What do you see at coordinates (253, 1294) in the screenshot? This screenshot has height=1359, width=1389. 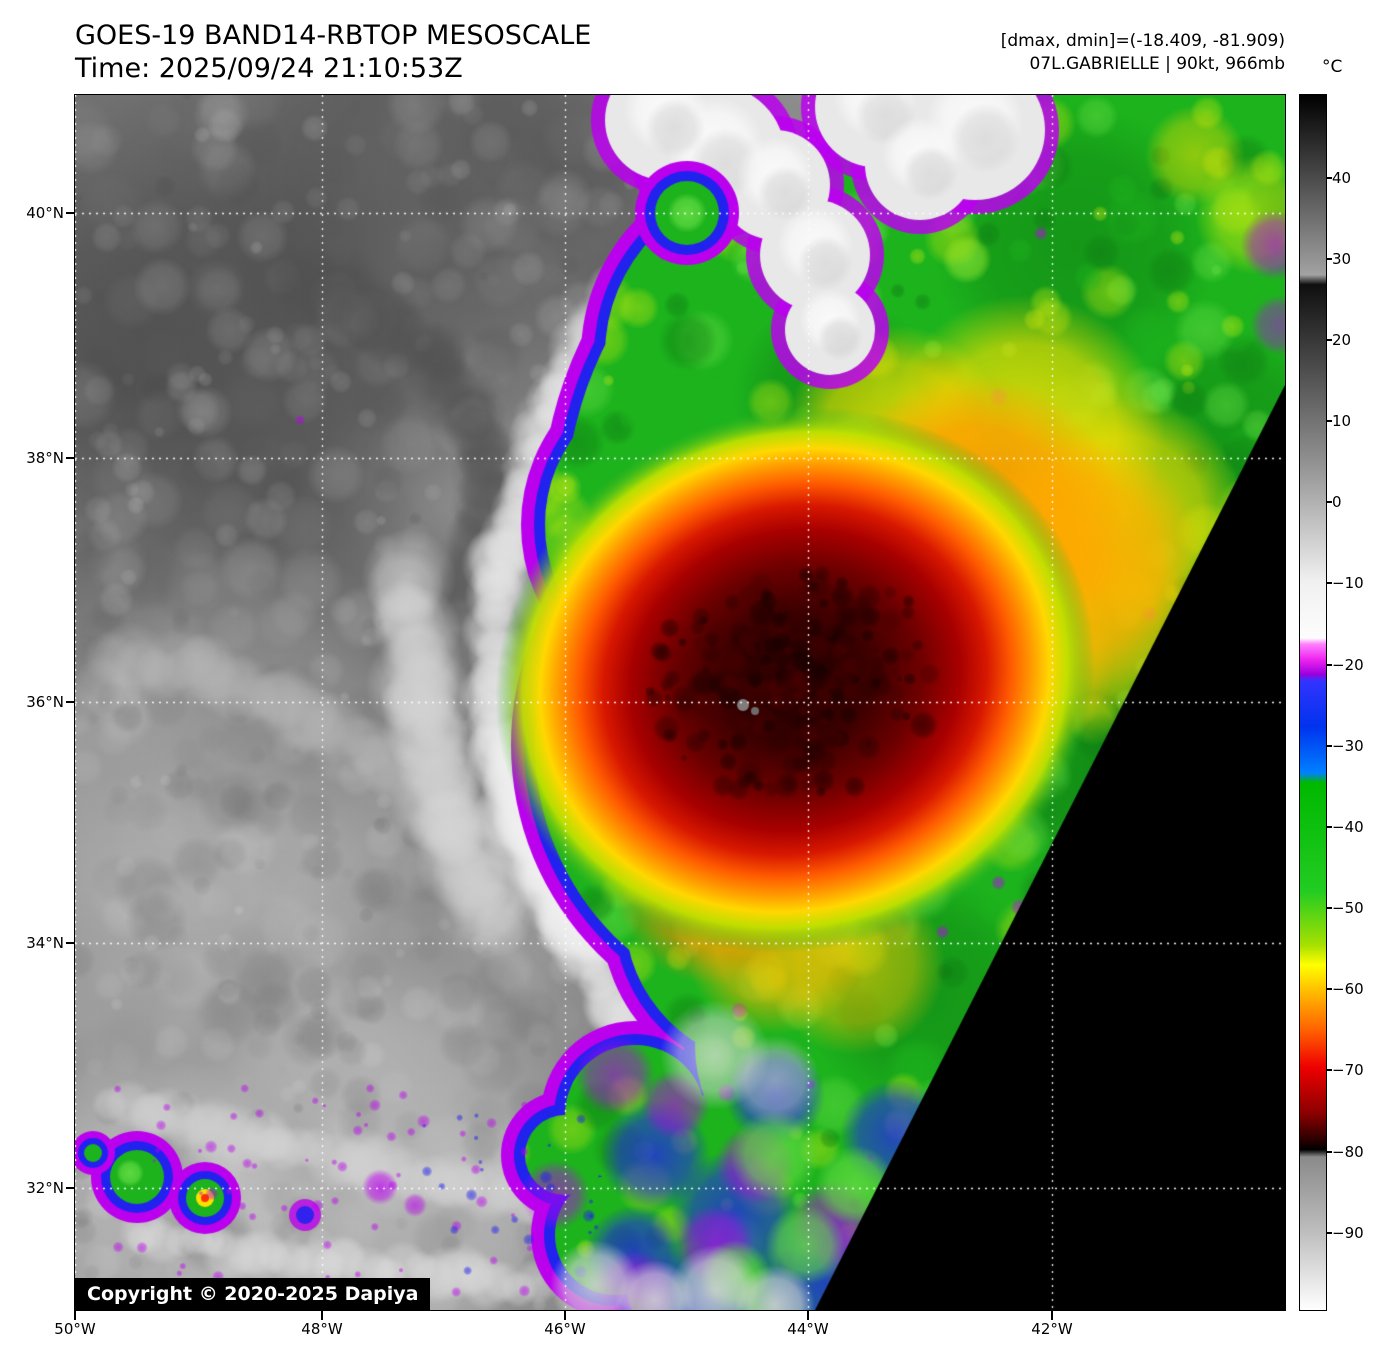 I see `copyright-label: Copyright © 2020-2025 Dapiya` at bounding box center [253, 1294].